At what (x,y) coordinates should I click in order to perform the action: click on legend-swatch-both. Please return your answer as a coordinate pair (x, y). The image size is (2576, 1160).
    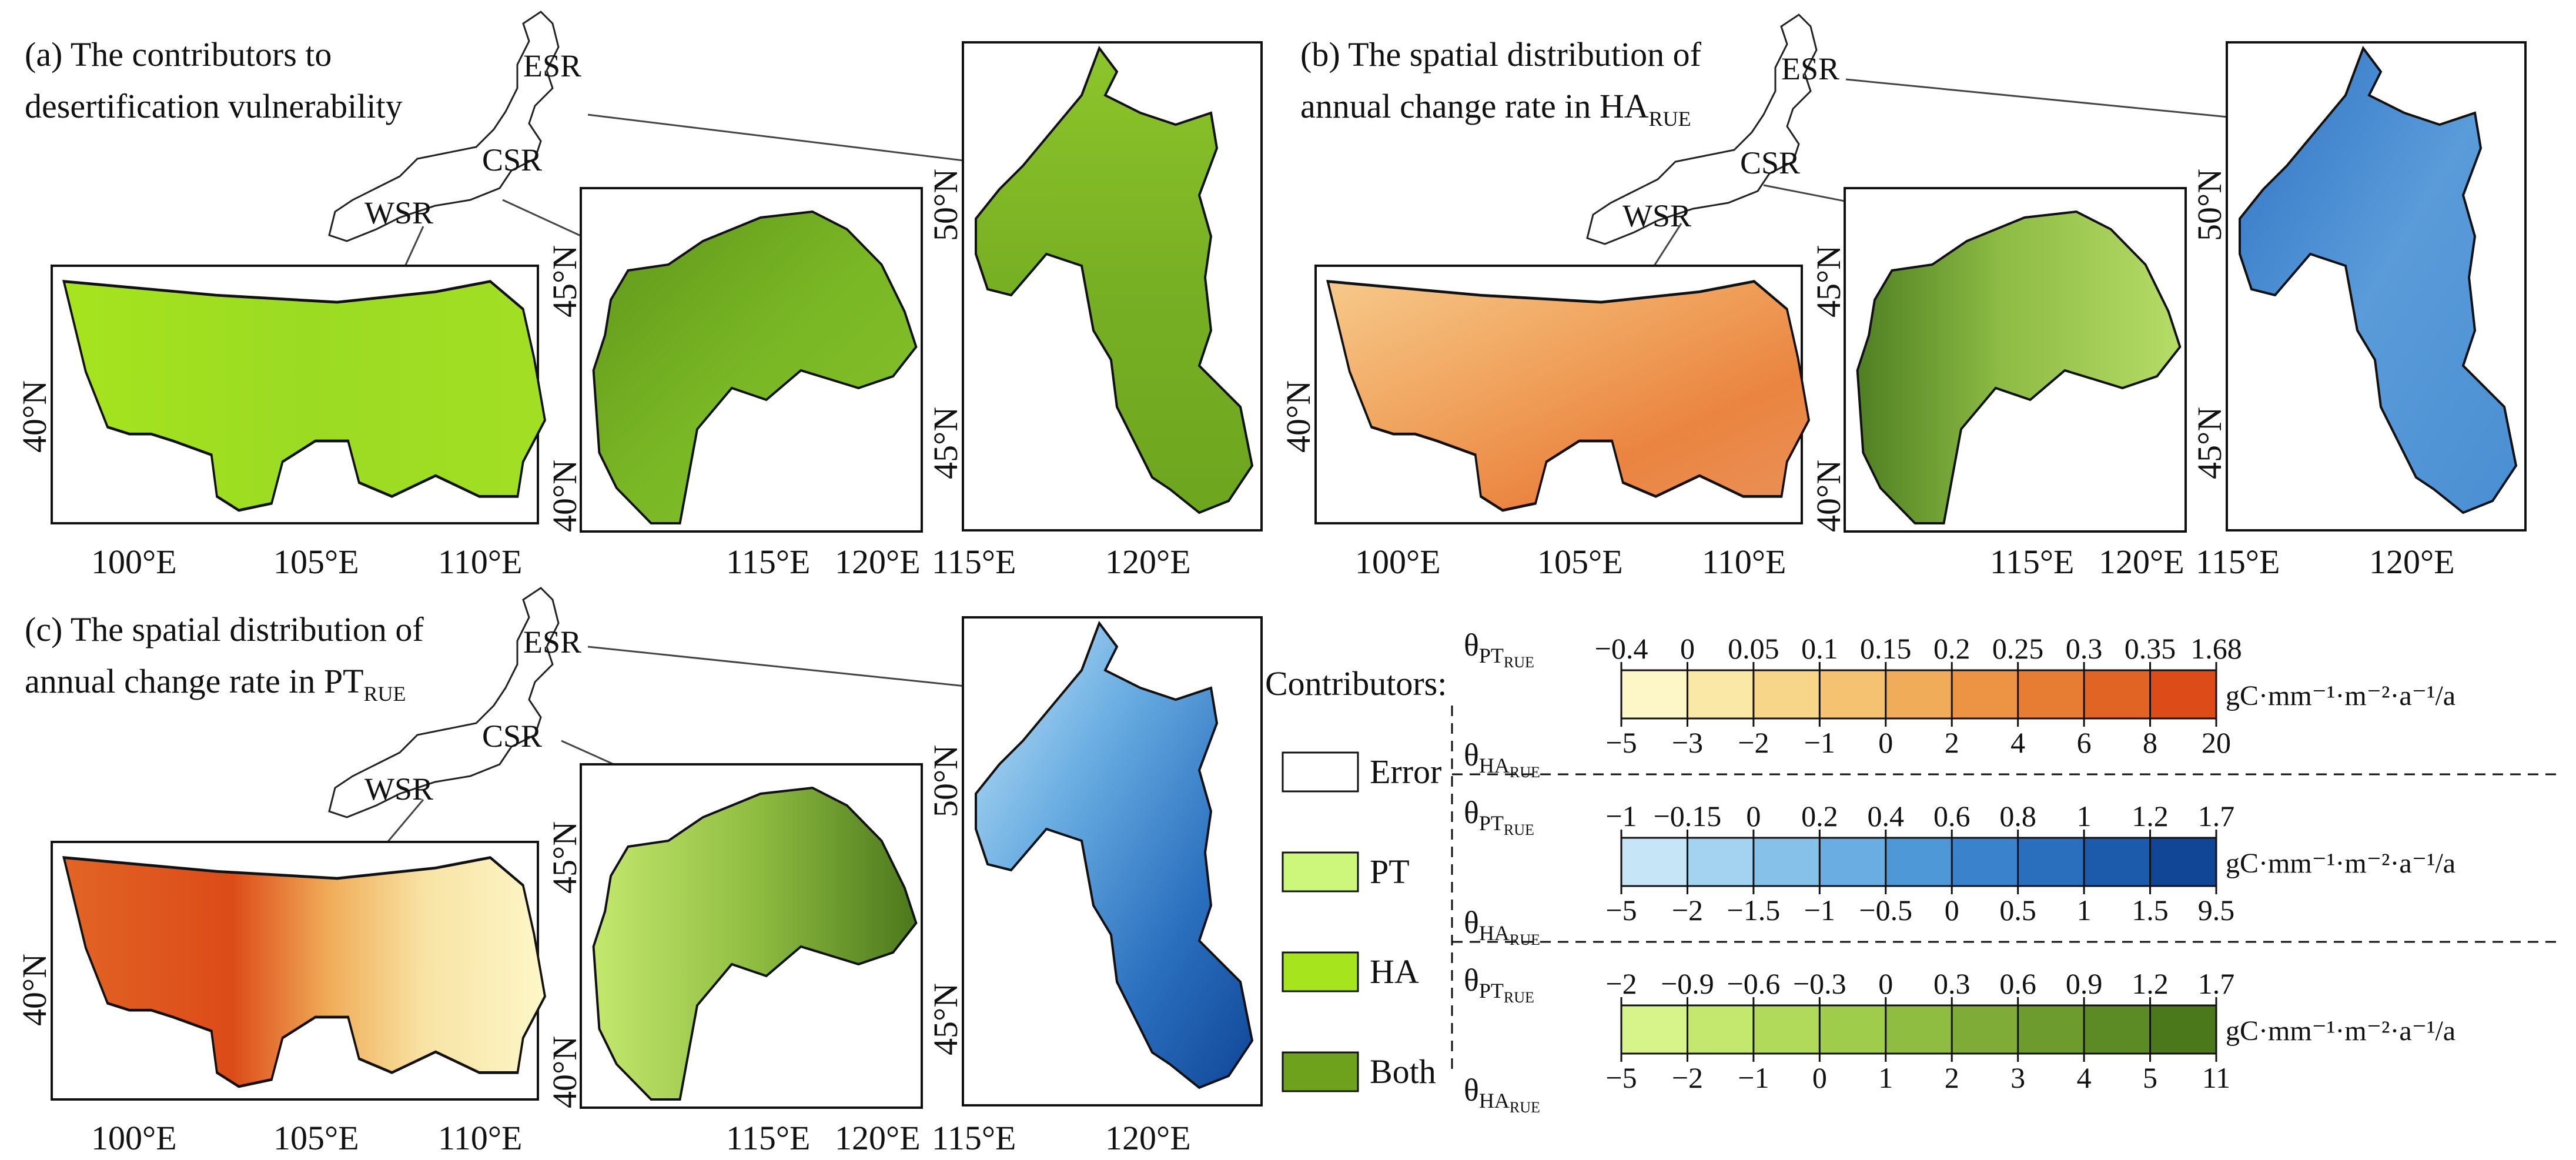
    Looking at the image, I should click on (1320, 1071).